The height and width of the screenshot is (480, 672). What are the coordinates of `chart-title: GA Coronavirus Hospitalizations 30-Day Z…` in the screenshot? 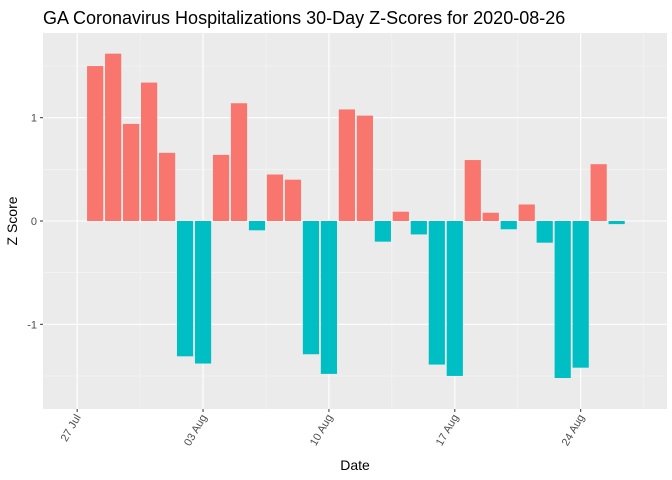 It's located at (304, 18).